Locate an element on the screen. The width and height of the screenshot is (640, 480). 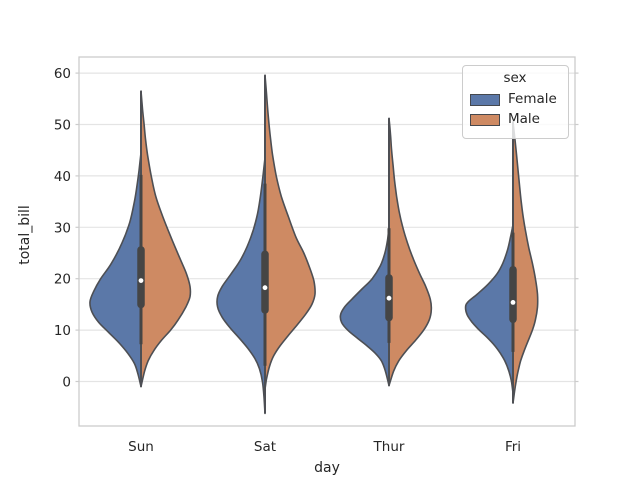
ytick-label-40: 40 is located at coordinates (62, 177).